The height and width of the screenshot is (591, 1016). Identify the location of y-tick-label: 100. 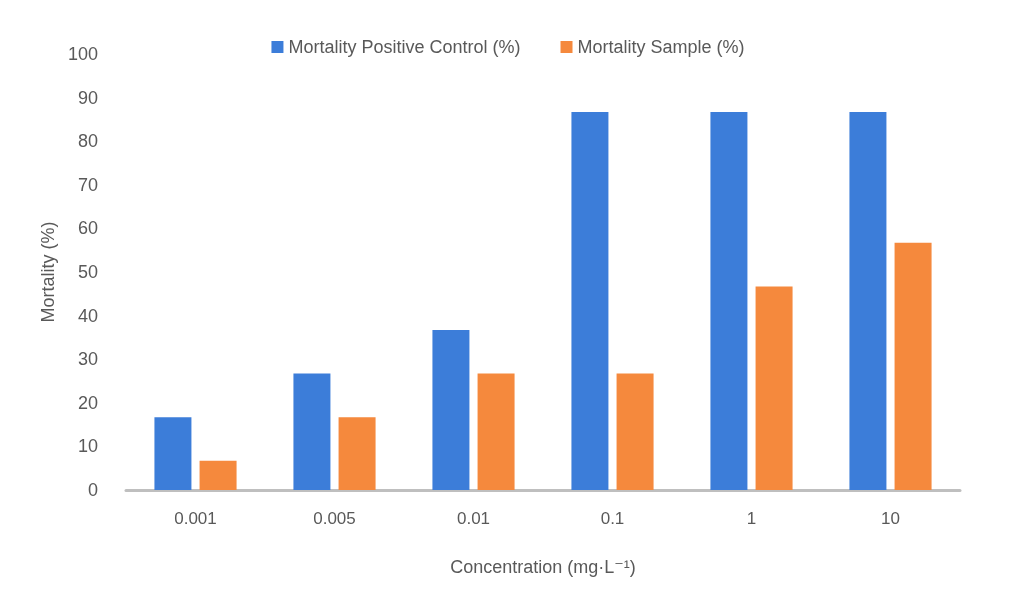
(82, 54).